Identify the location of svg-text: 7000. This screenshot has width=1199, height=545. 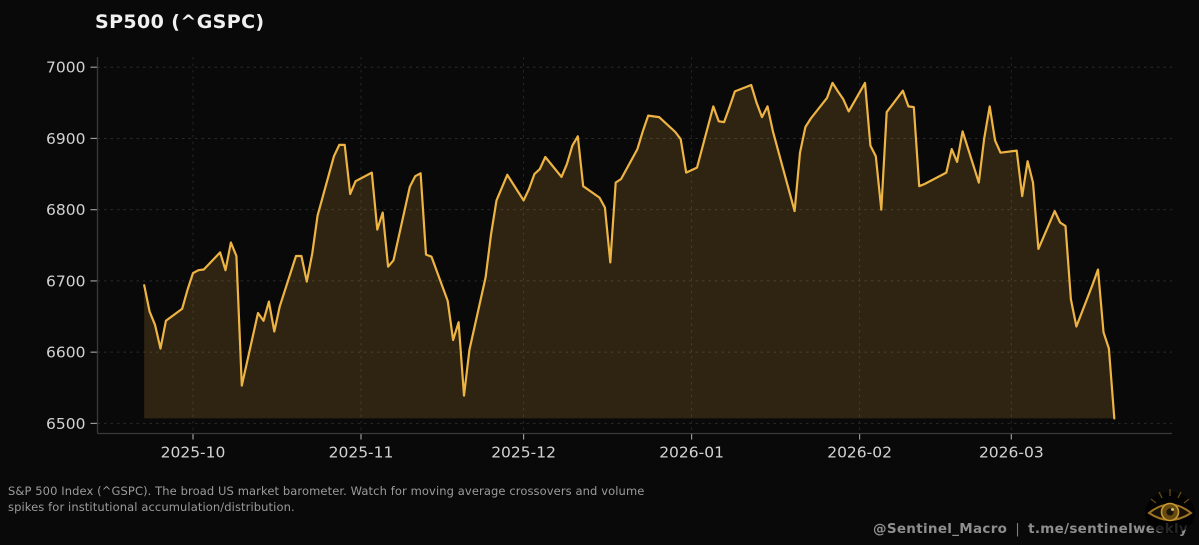
(65, 68).